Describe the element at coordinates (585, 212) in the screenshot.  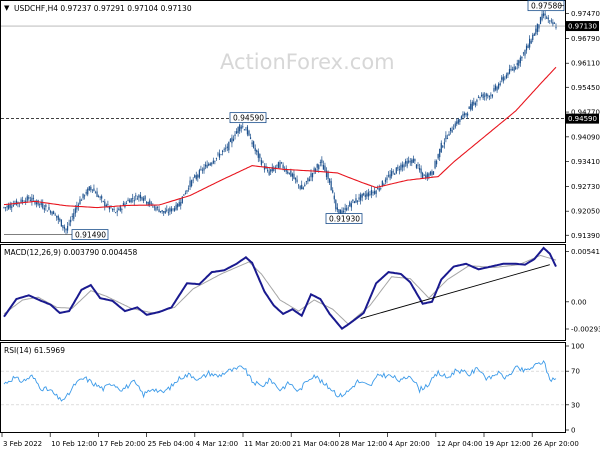
I see `price-tick-label: 0.92050` at that location.